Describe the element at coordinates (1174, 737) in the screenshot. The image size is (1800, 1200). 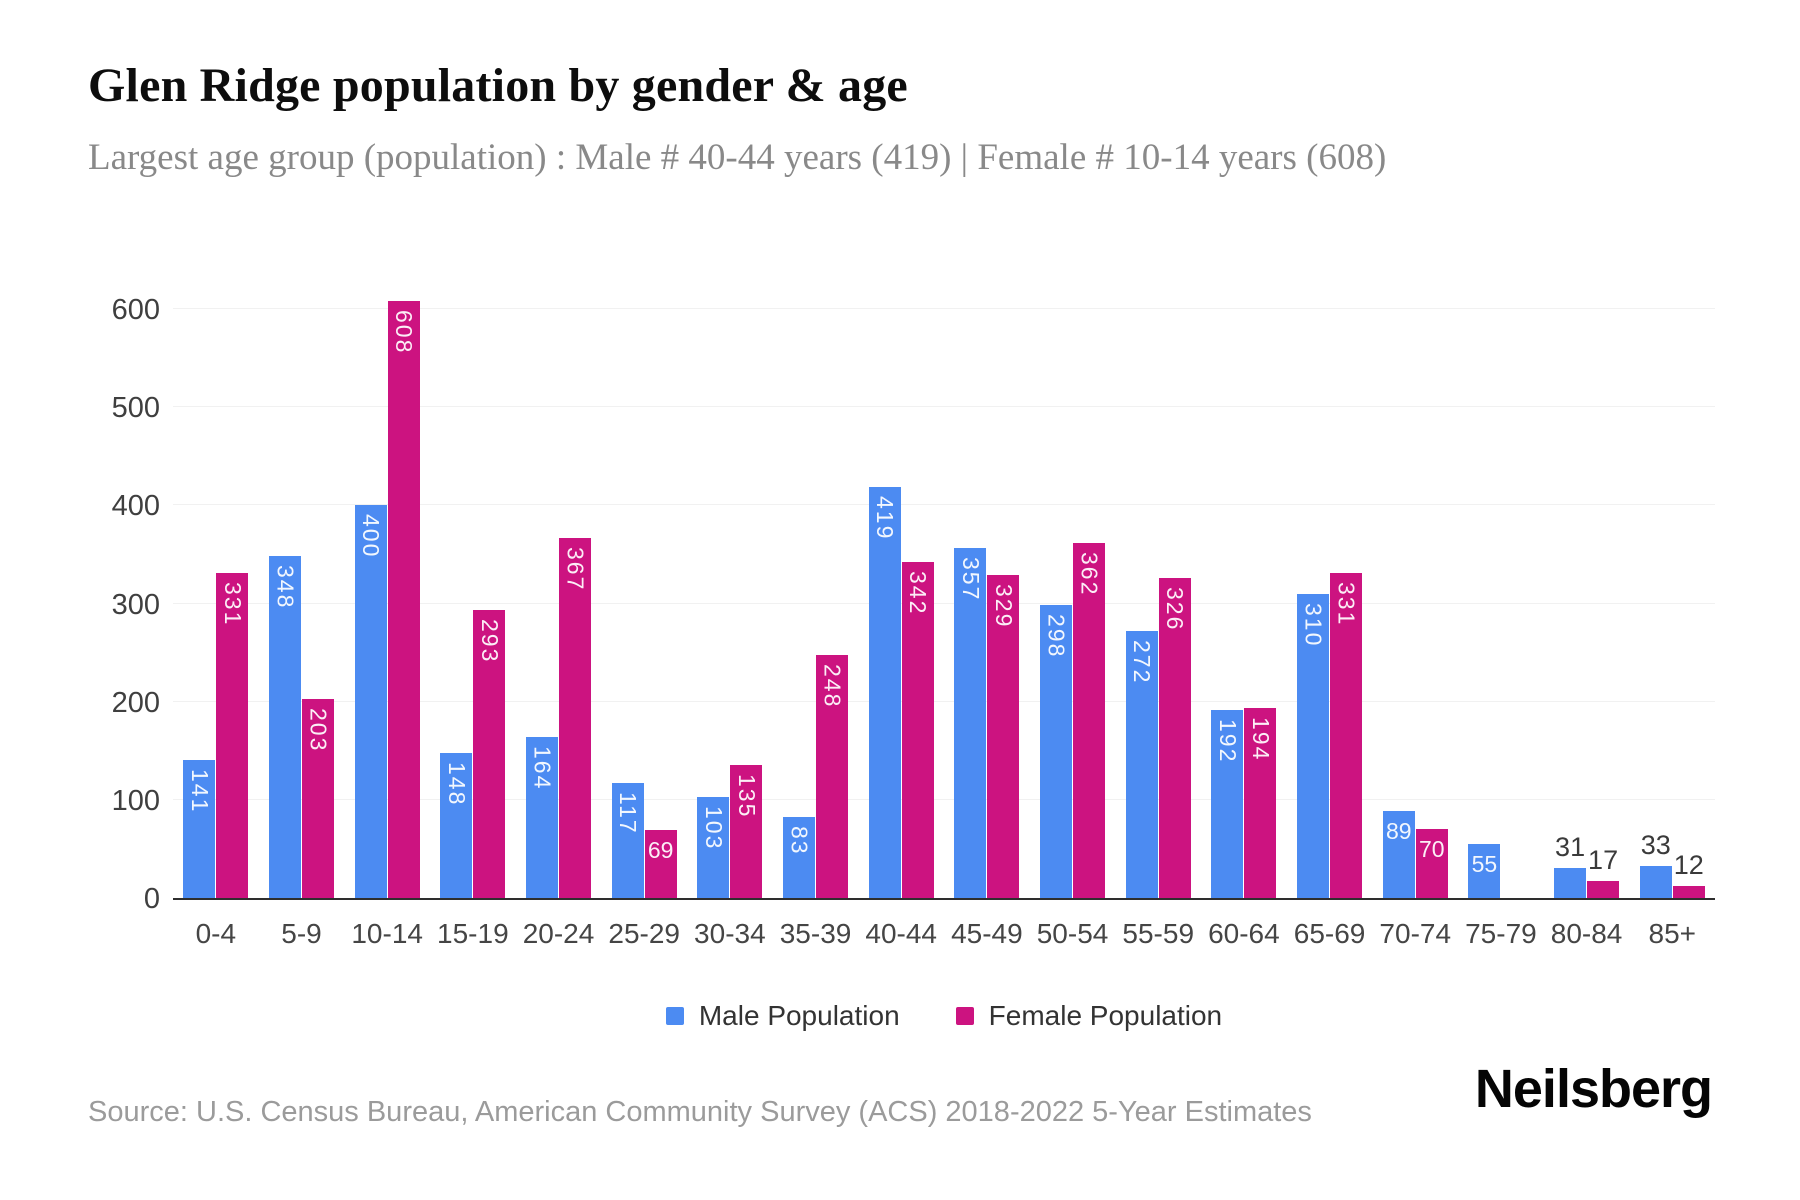
I see `bar-female-55-59: 326` at that location.